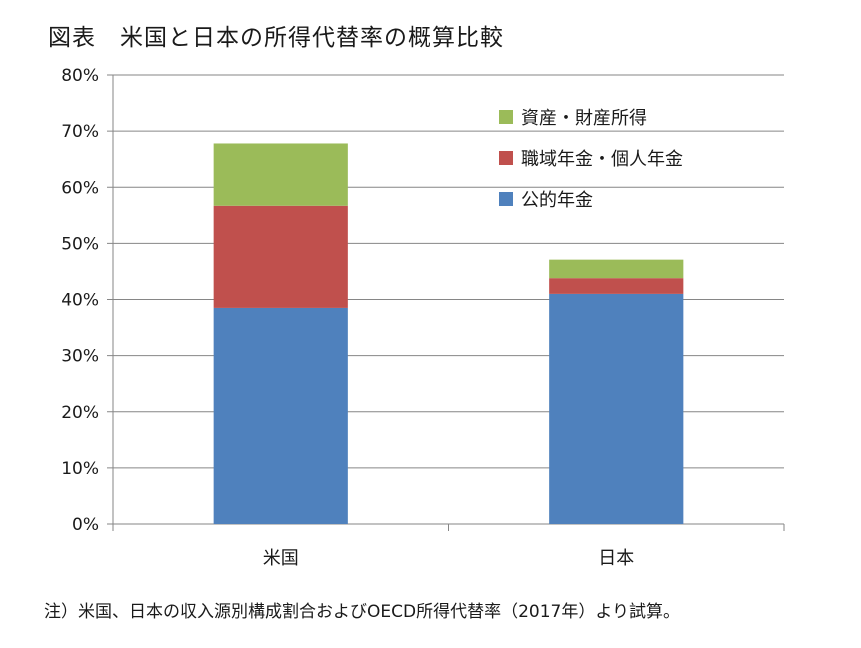  Describe the element at coordinates (80, 413) in the screenshot. I see `y-tick-label: 20%` at that location.